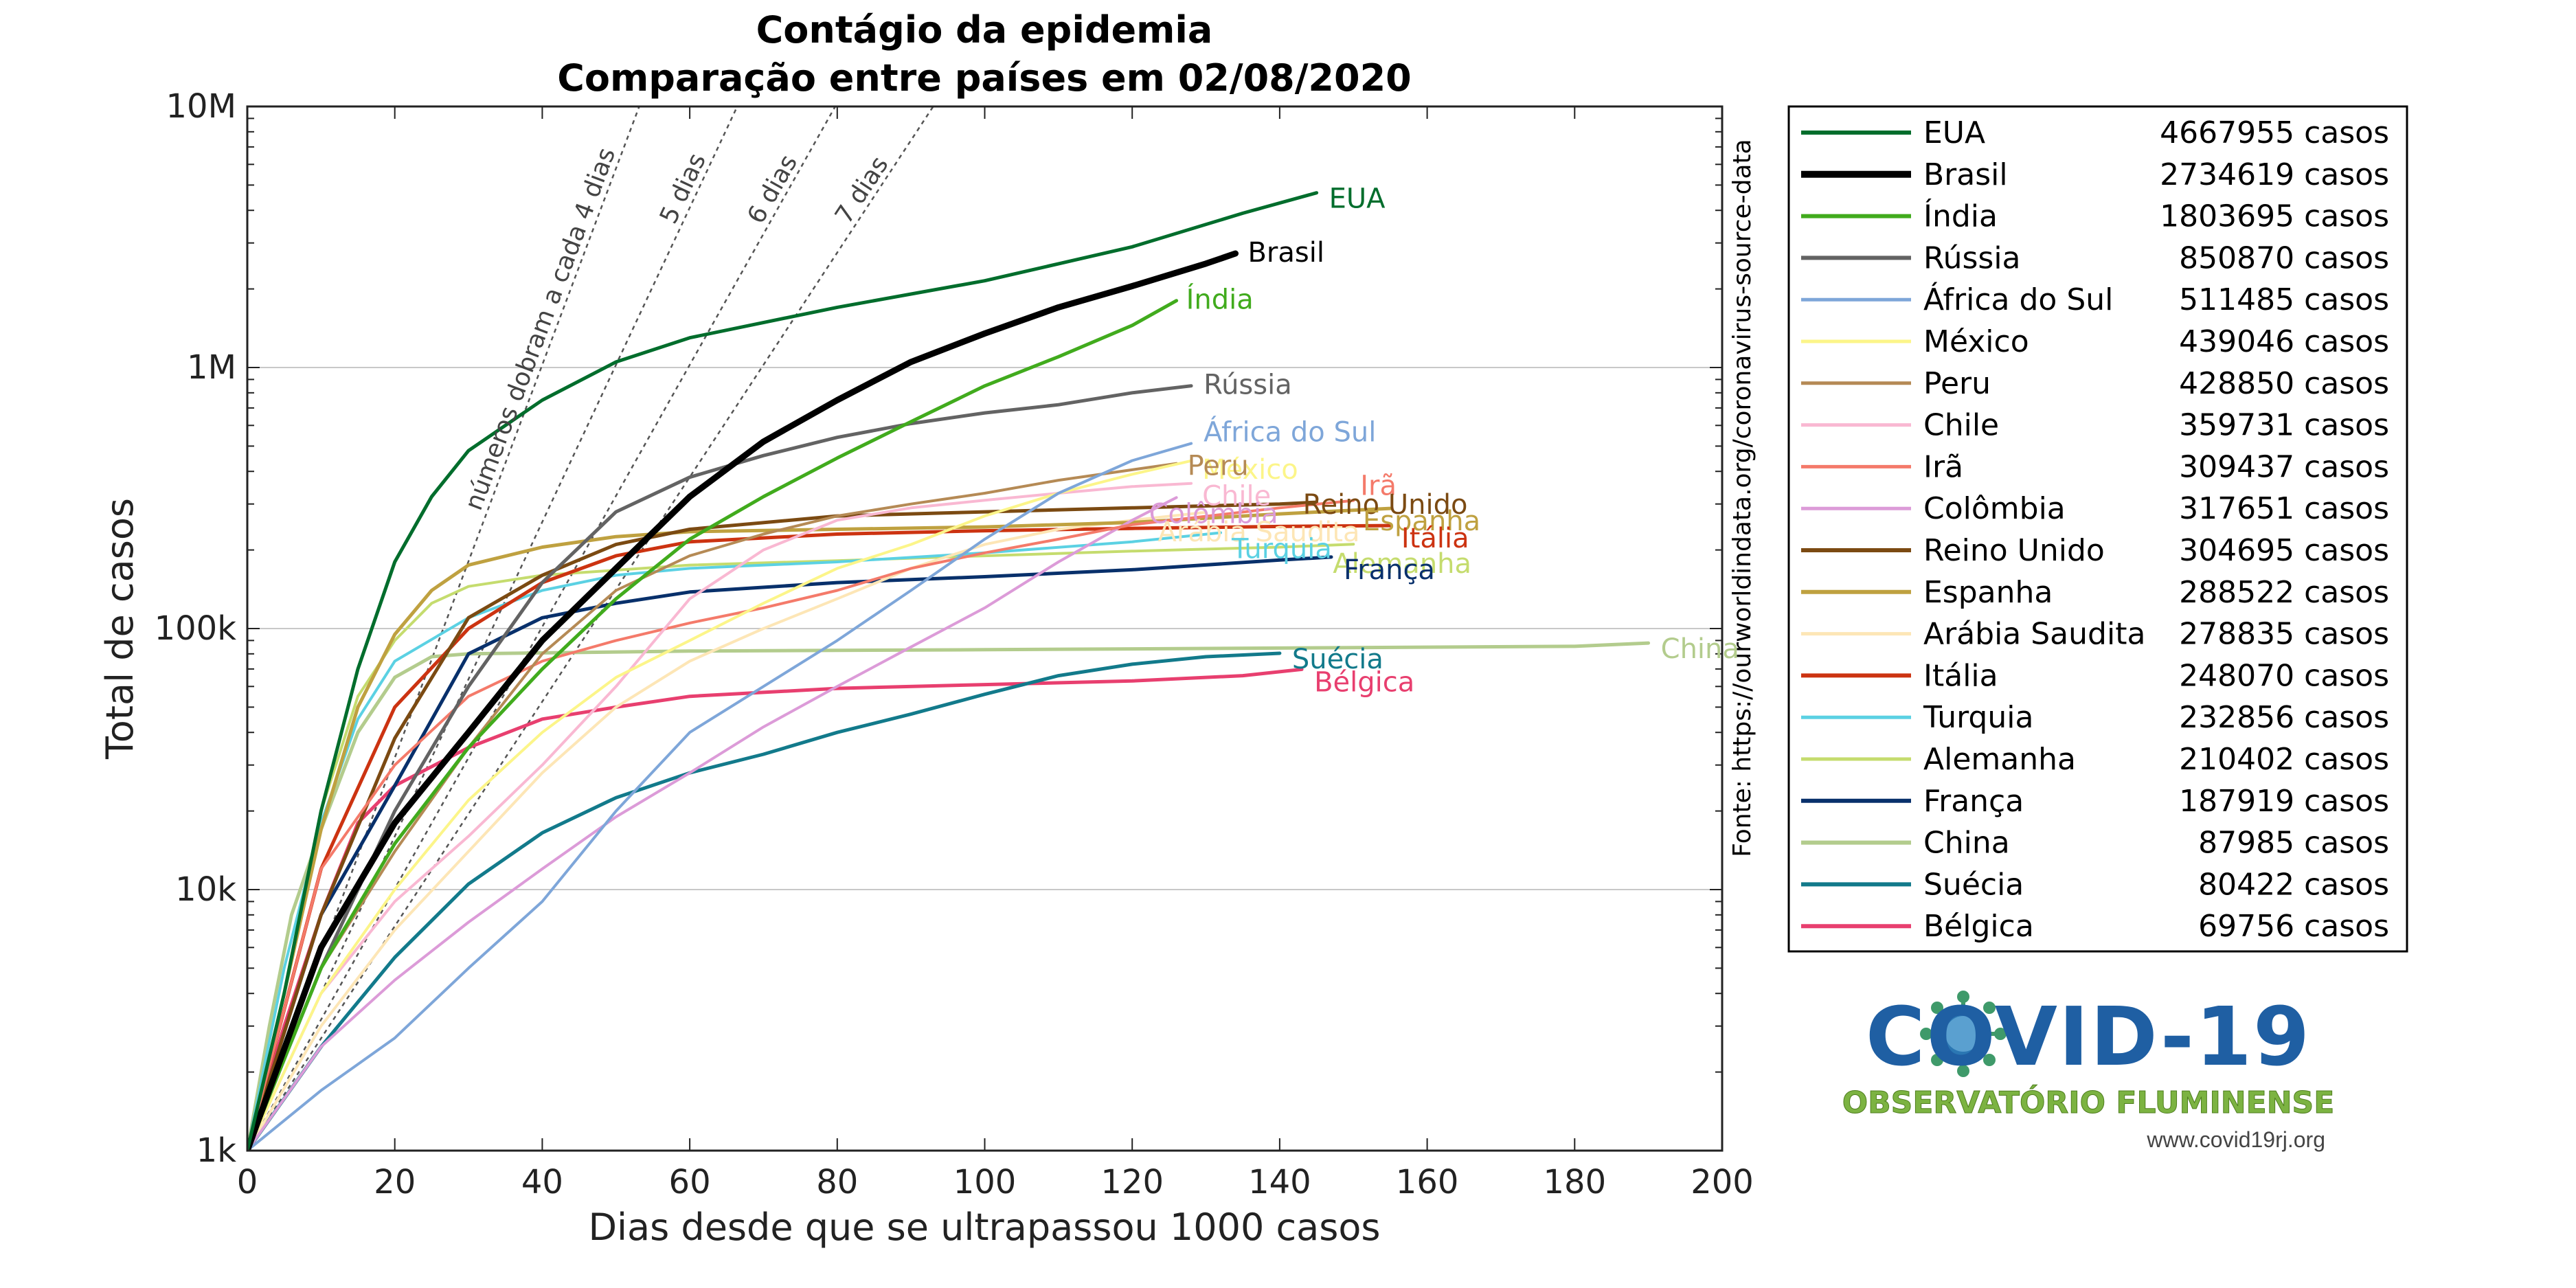 This screenshot has height=1288, width=2576. I want to click on legend-label: China, so click(1966, 843).